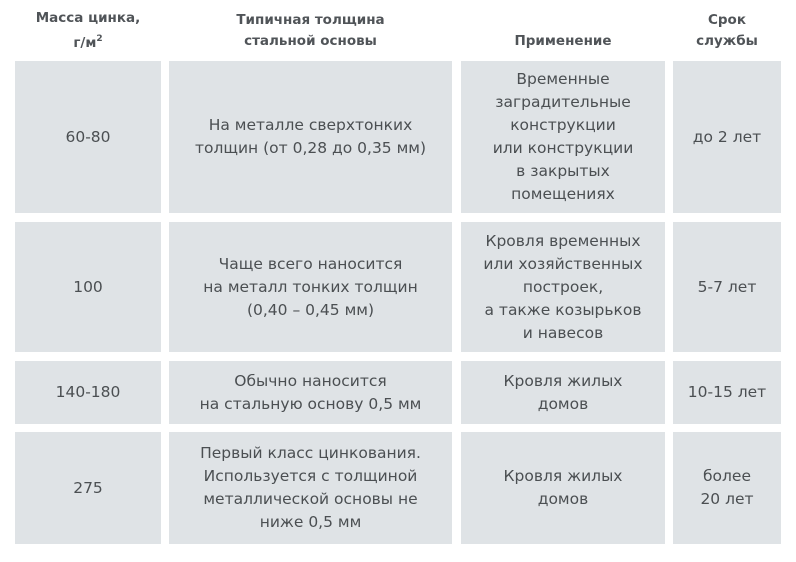 The height and width of the screenshot is (562, 796). I want to click on cell-mass: 100, so click(88, 287).